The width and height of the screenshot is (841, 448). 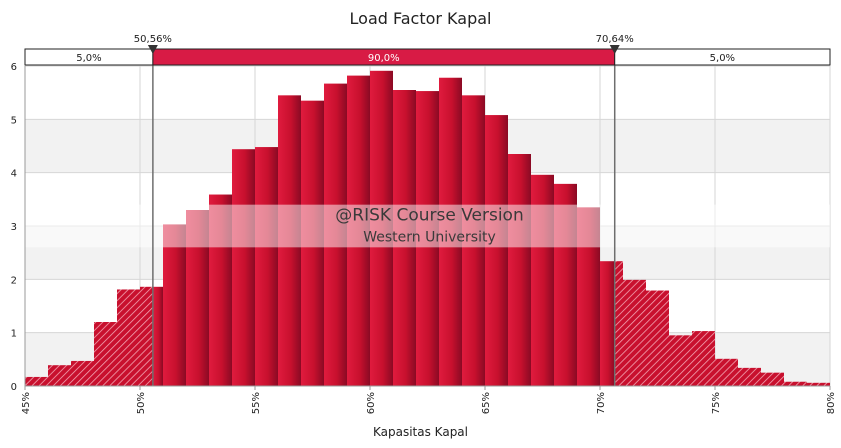 What do you see at coordinates (615, 39) in the screenshot?
I see `delimiter-label: 70,64%` at bounding box center [615, 39].